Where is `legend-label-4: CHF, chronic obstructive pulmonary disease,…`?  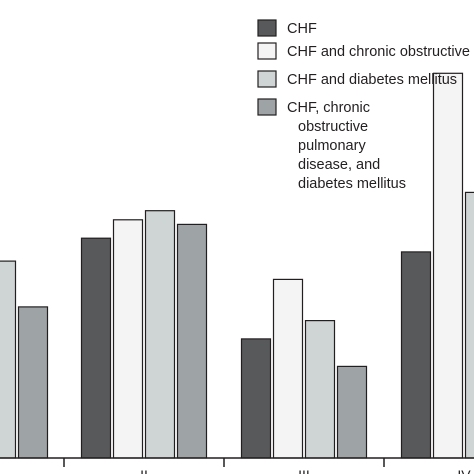
legend-label-4: CHF, chronic obstructive pulmonary disease,… is located at coordinates (346, 146).